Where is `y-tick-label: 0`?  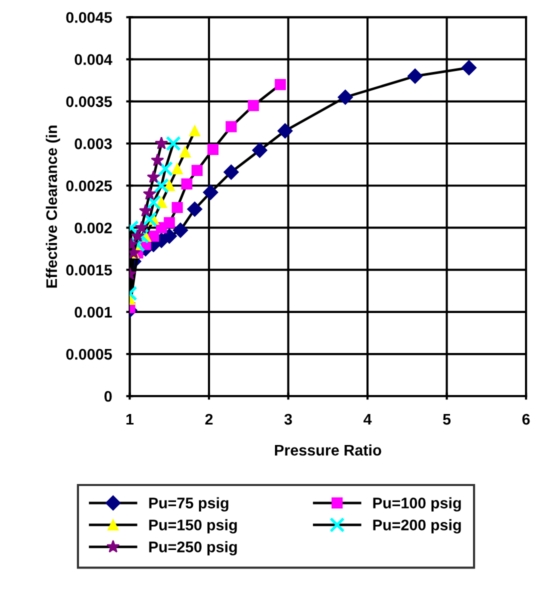
y-tick-label: 0 is located at coordinates (108, 396).